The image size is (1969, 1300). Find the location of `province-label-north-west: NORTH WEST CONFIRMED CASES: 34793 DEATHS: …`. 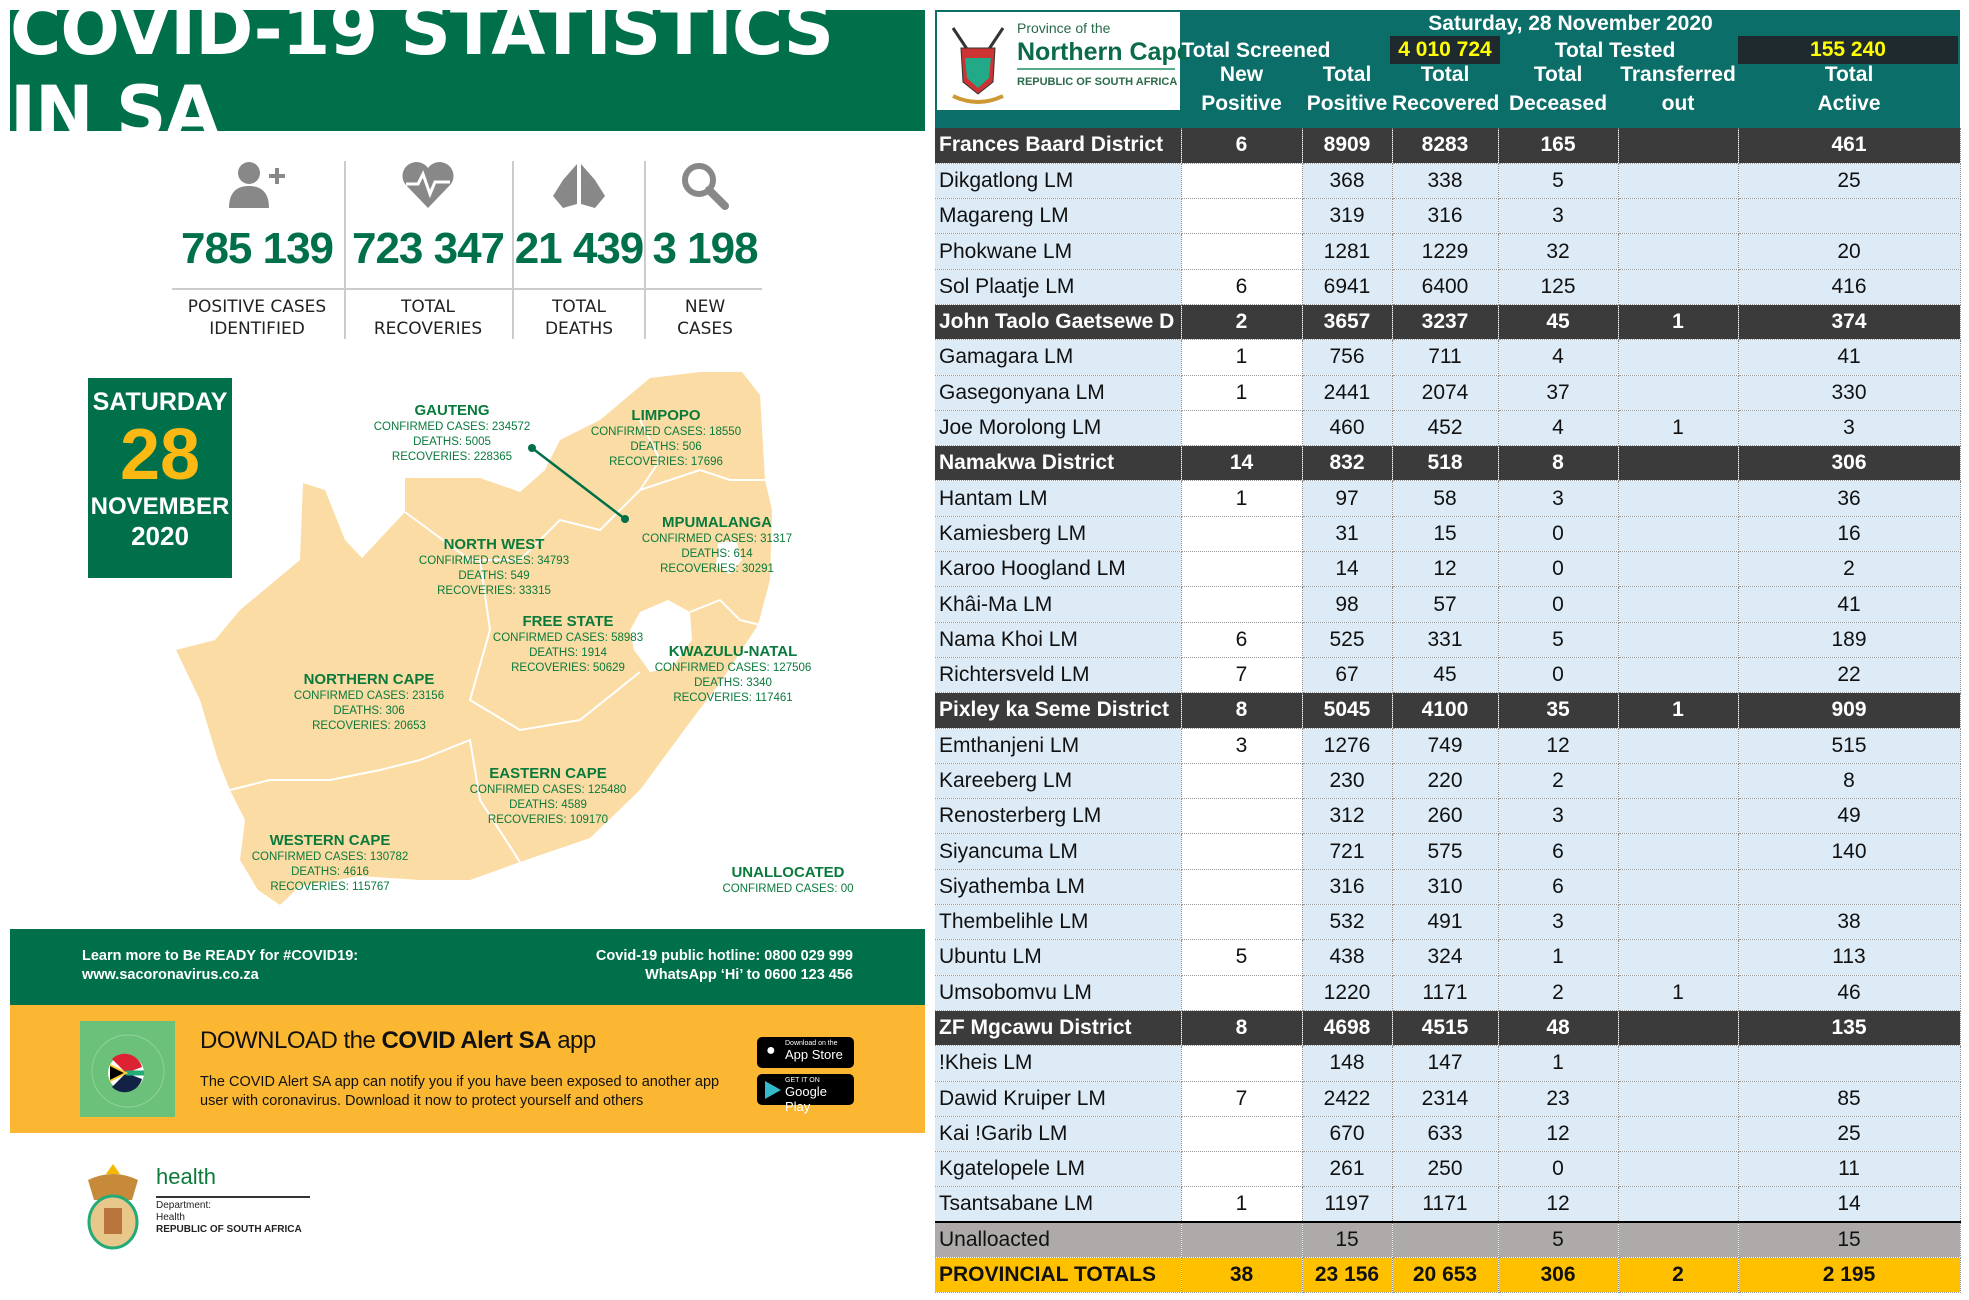

province-label-north-west: NORTH WEST CONFIRMED CASES: 34793 DEATHS: … is located at coordinates (494, 566).